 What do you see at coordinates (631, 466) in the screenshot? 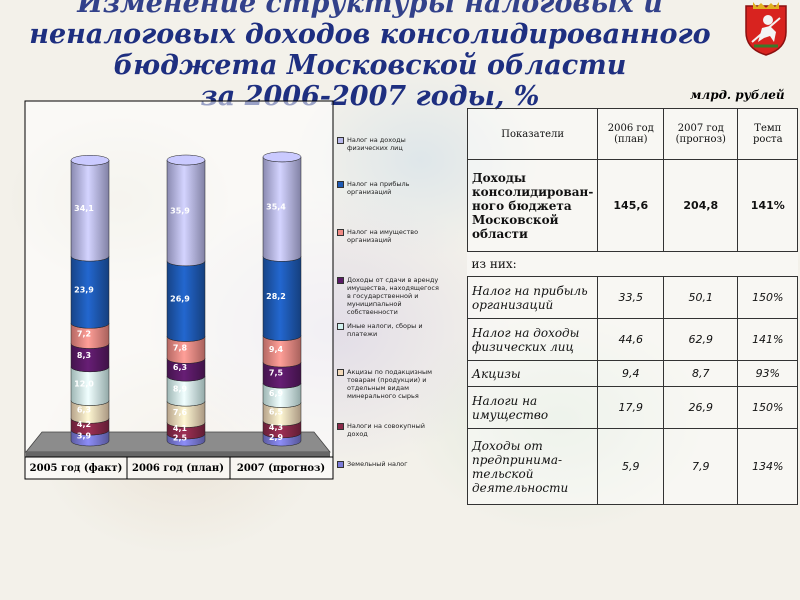
I see `value-2006-cell: 5,9` at bounding box center [631, 466].